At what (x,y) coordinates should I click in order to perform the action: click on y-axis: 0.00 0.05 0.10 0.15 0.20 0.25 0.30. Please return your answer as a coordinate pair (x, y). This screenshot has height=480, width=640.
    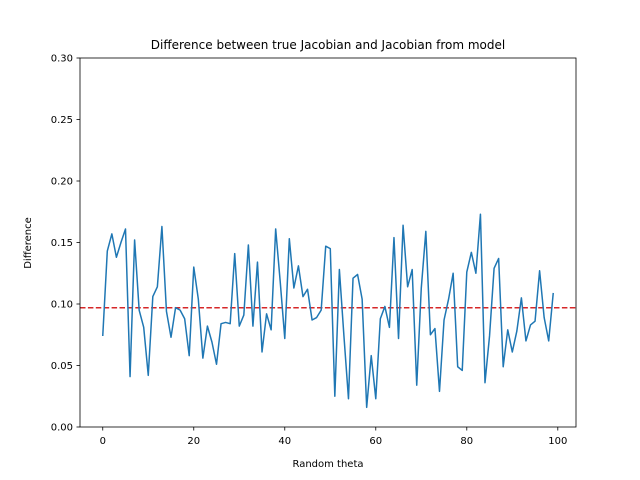
    Looking at the image, I should click on (65, 244).